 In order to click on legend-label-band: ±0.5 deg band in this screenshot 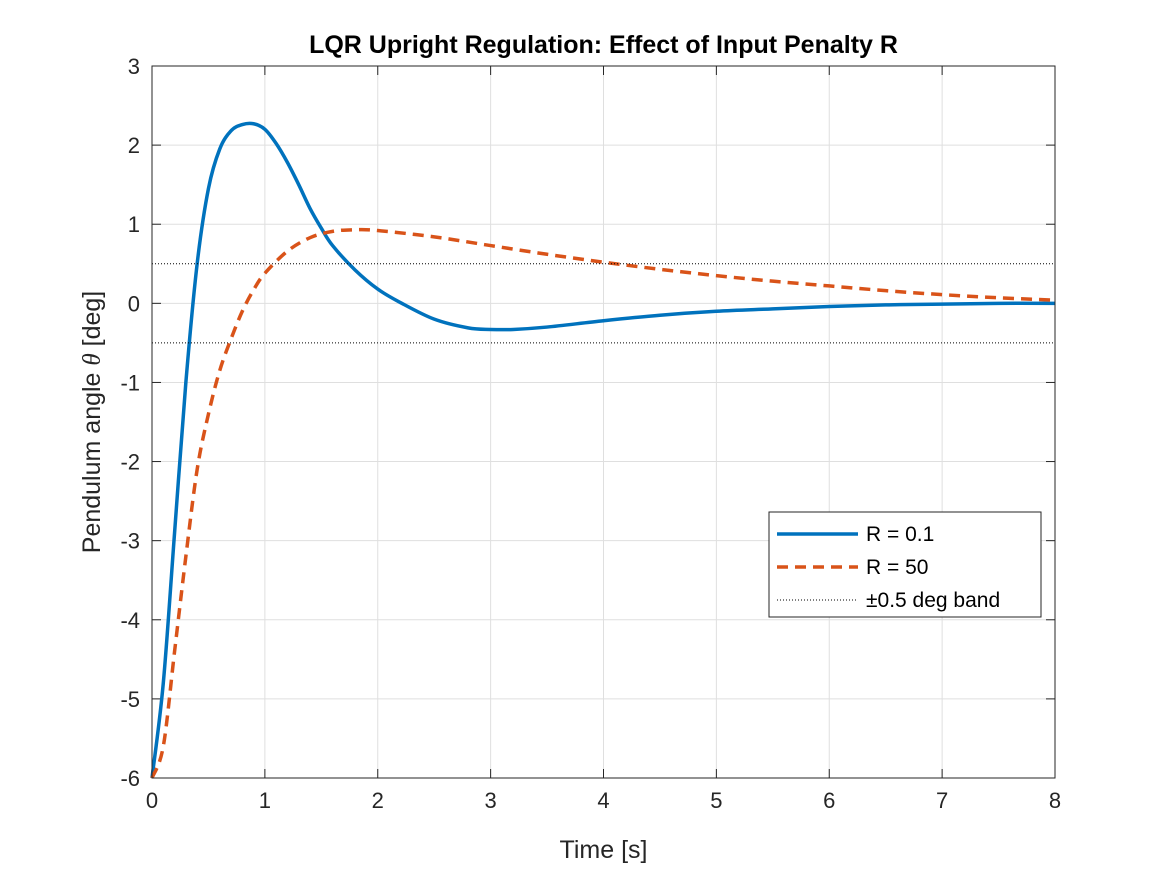, I will do `click(933, 600)`.